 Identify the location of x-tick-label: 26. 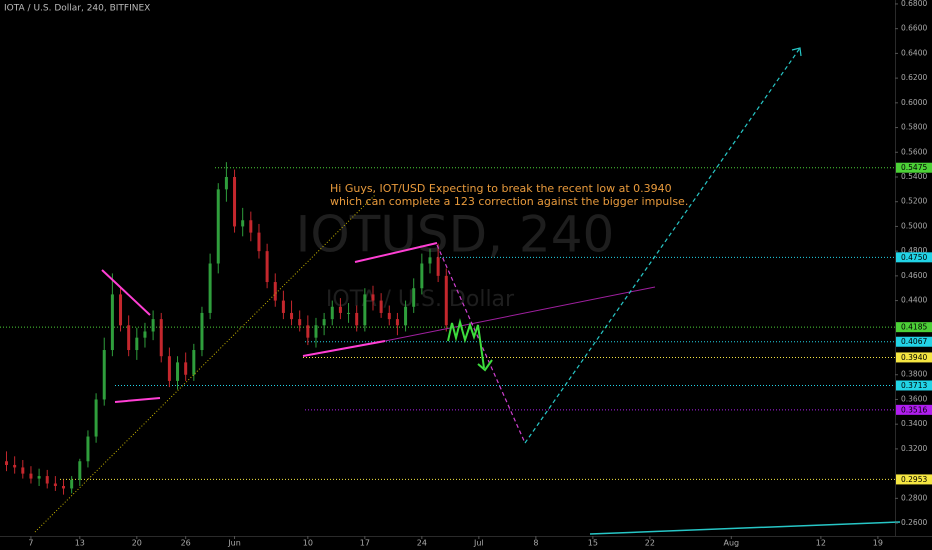
(186, 543).